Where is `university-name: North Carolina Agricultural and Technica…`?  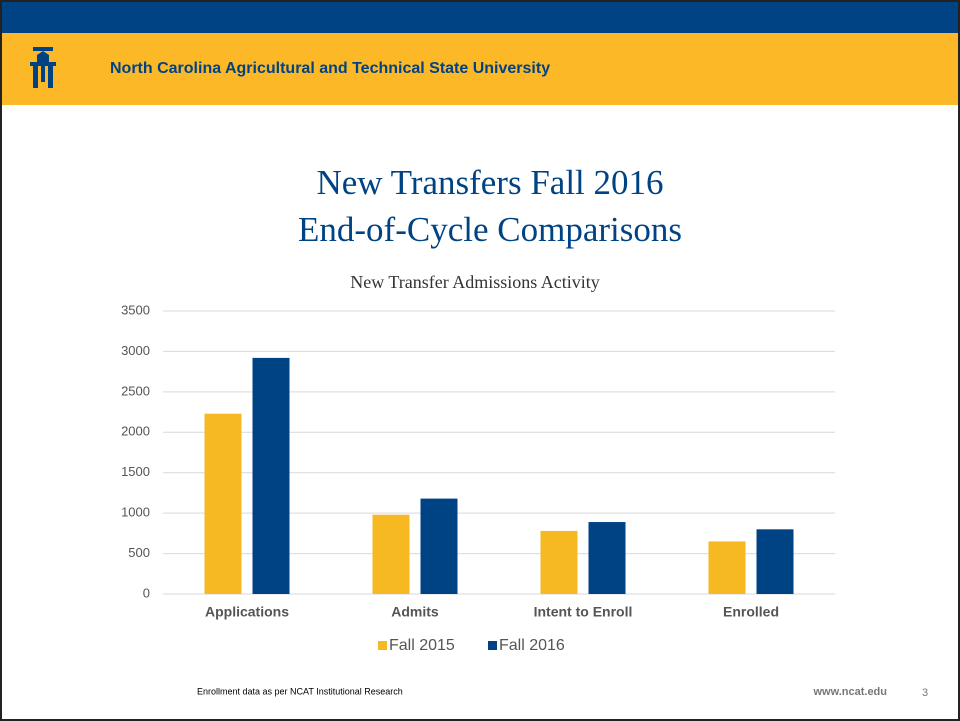 university-name: North Carolina Agricultural and Technica… is located at coordinates (330, 68).